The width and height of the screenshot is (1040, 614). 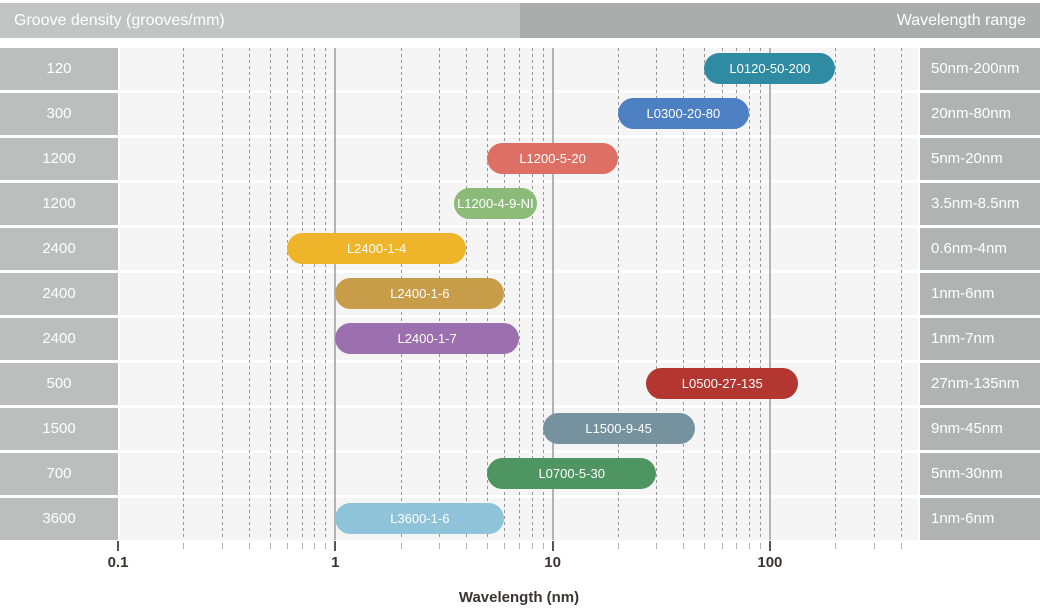 I want to click on groove-density-cell: 120, so click(x=59, y=69).